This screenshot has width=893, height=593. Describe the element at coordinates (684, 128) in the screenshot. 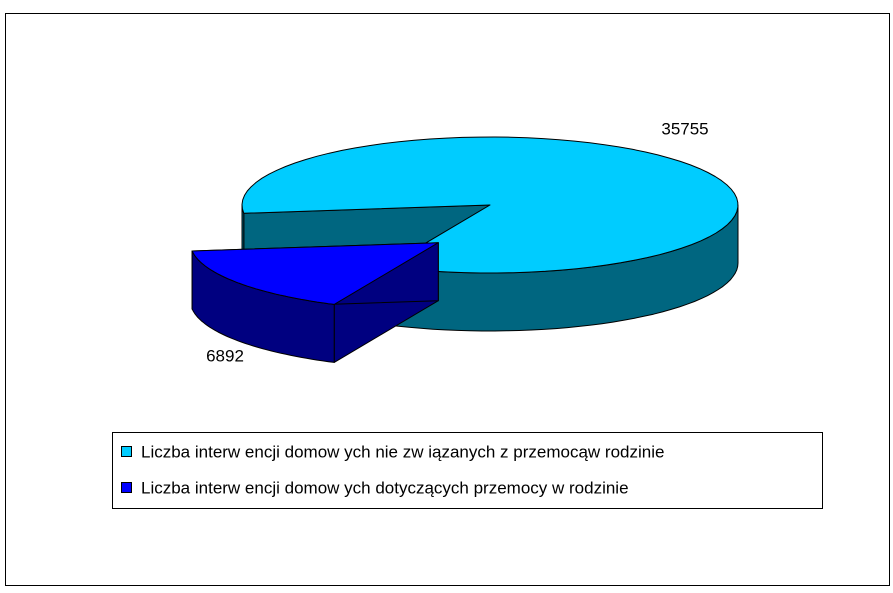

I see `data-label: 35755` at that location.